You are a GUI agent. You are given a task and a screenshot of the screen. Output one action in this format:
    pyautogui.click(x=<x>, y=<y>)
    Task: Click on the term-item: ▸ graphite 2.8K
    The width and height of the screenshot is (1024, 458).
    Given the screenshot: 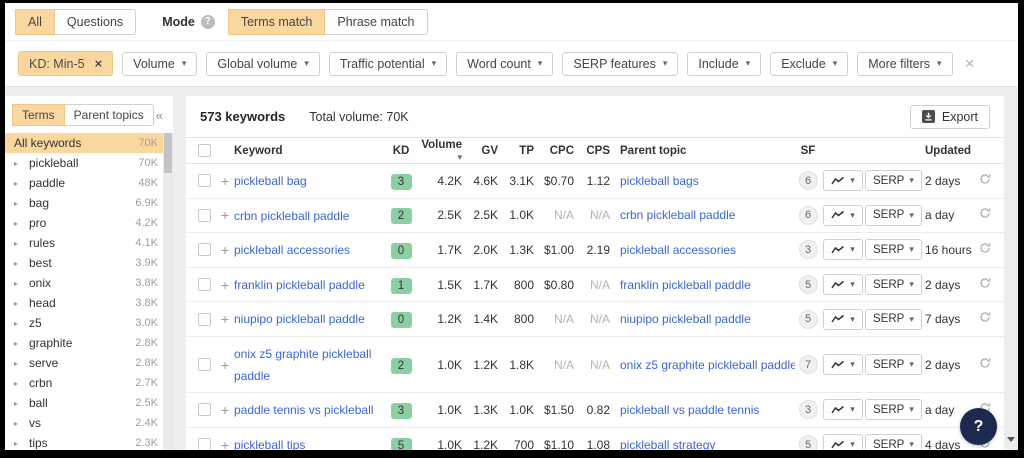 What is the action you would take?
    pyautogui.click(x=86, y=343)
    